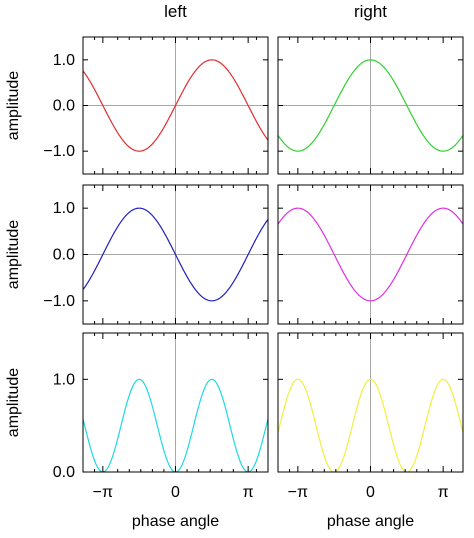 The width and height of the screenshot is (474, 538). Describe the element at coordinates (370, 425) in the screenshot. I see `series-line-cosx2` at that location.